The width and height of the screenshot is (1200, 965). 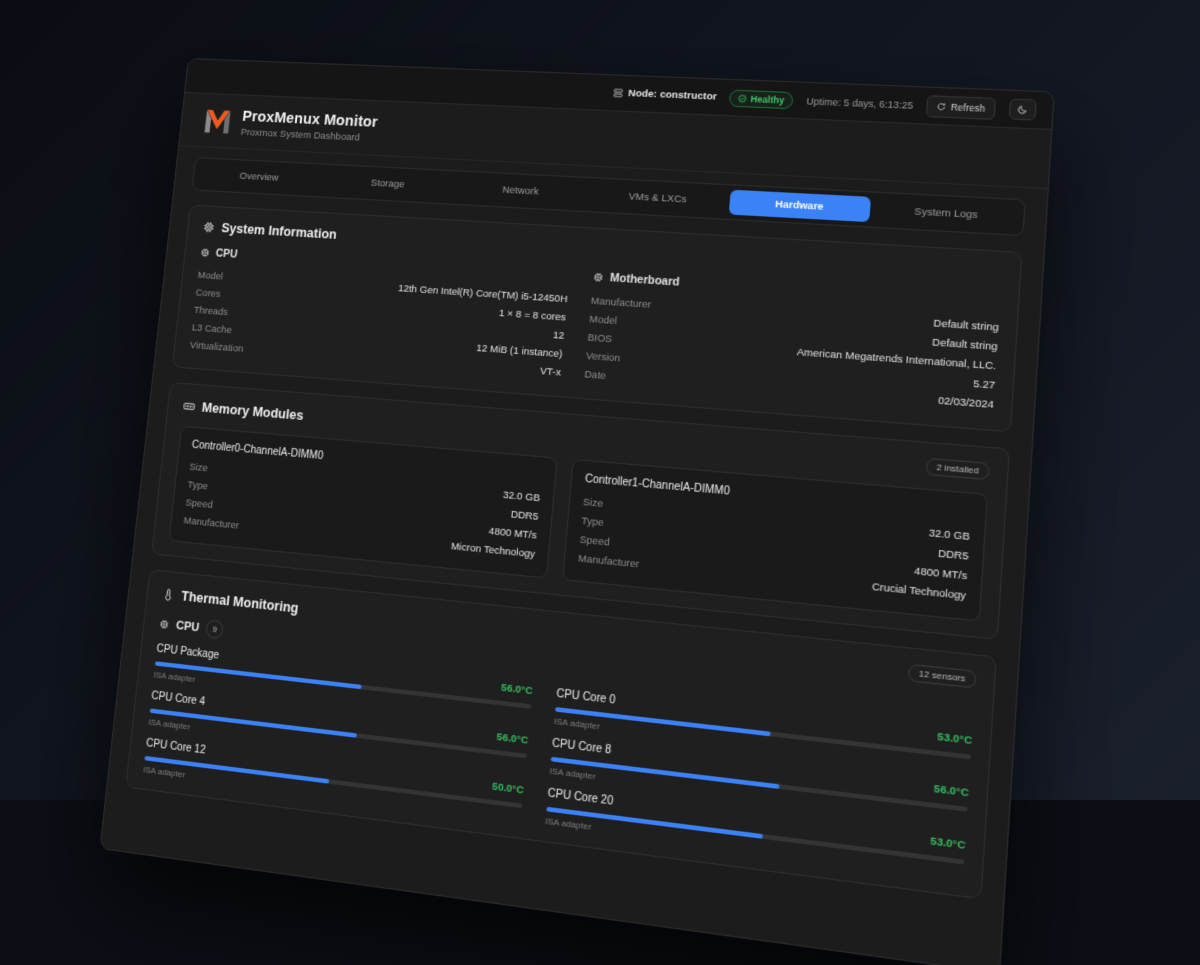 What do you see at coordinates (211, 329) in the screenshot?
I see `cpu-info-key: L3 Cache` at bounding box center [211, 329].